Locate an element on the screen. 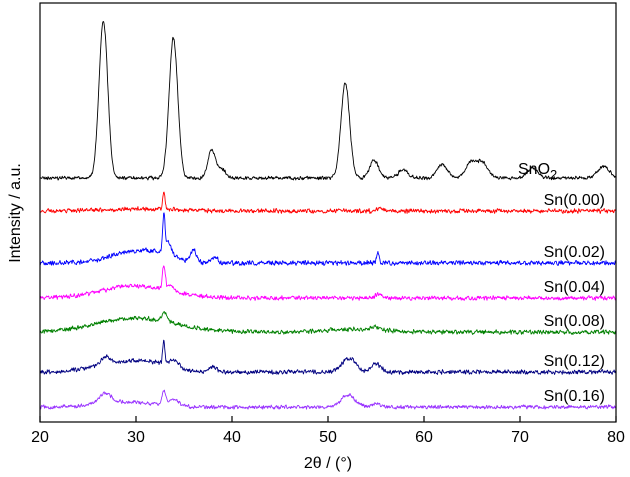 This screenshot has width=630, height=477. series-line-sn-0-12- is located at coordinates (328, 357).